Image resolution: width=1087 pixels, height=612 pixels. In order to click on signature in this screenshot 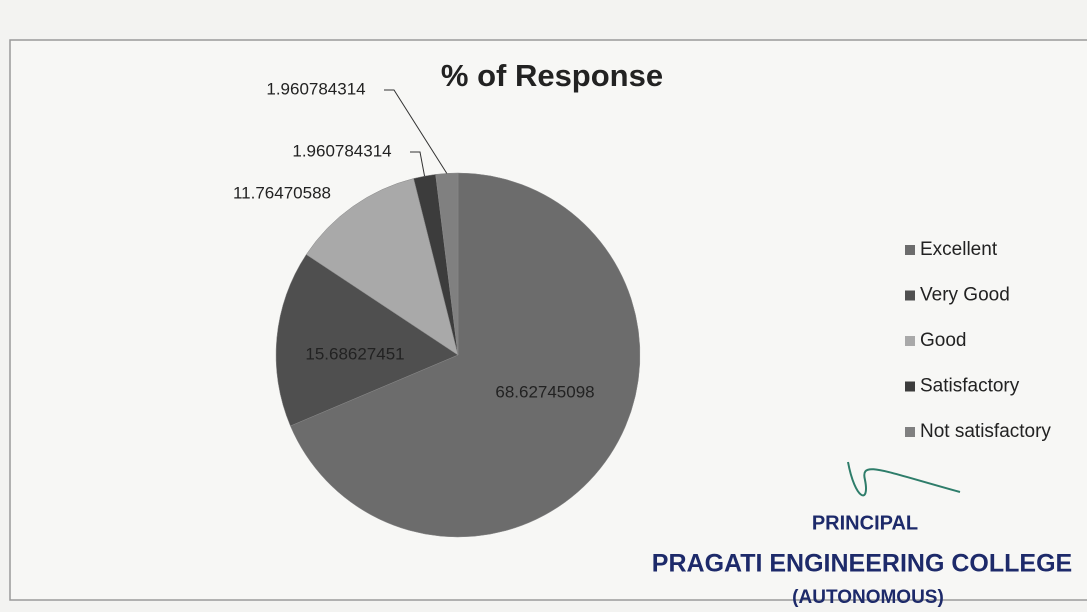, I will do `click(904, 479)`.